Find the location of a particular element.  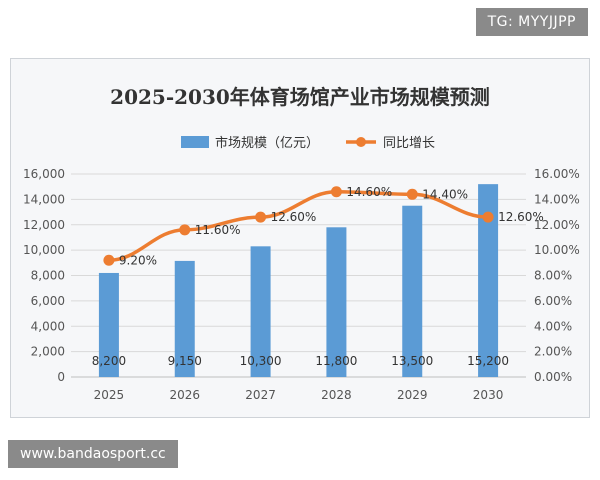

y-right-tick-label: 2.00% is located at coordinates (553, 352).